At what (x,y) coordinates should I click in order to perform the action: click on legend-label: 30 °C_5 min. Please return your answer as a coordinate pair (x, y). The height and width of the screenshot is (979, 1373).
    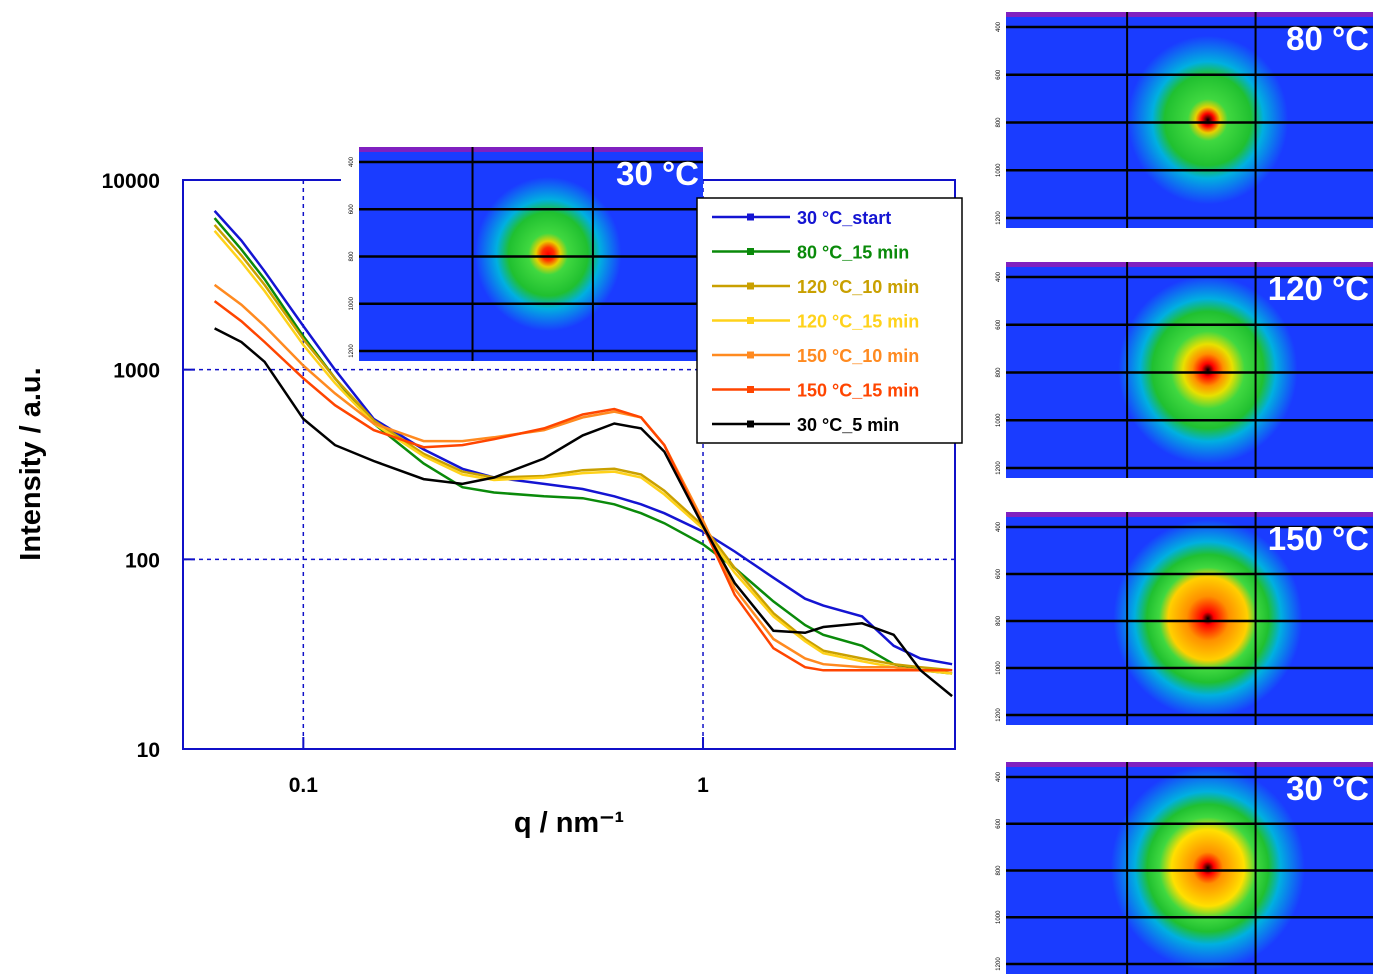
    Looking at the image, I should click on (848, 425).